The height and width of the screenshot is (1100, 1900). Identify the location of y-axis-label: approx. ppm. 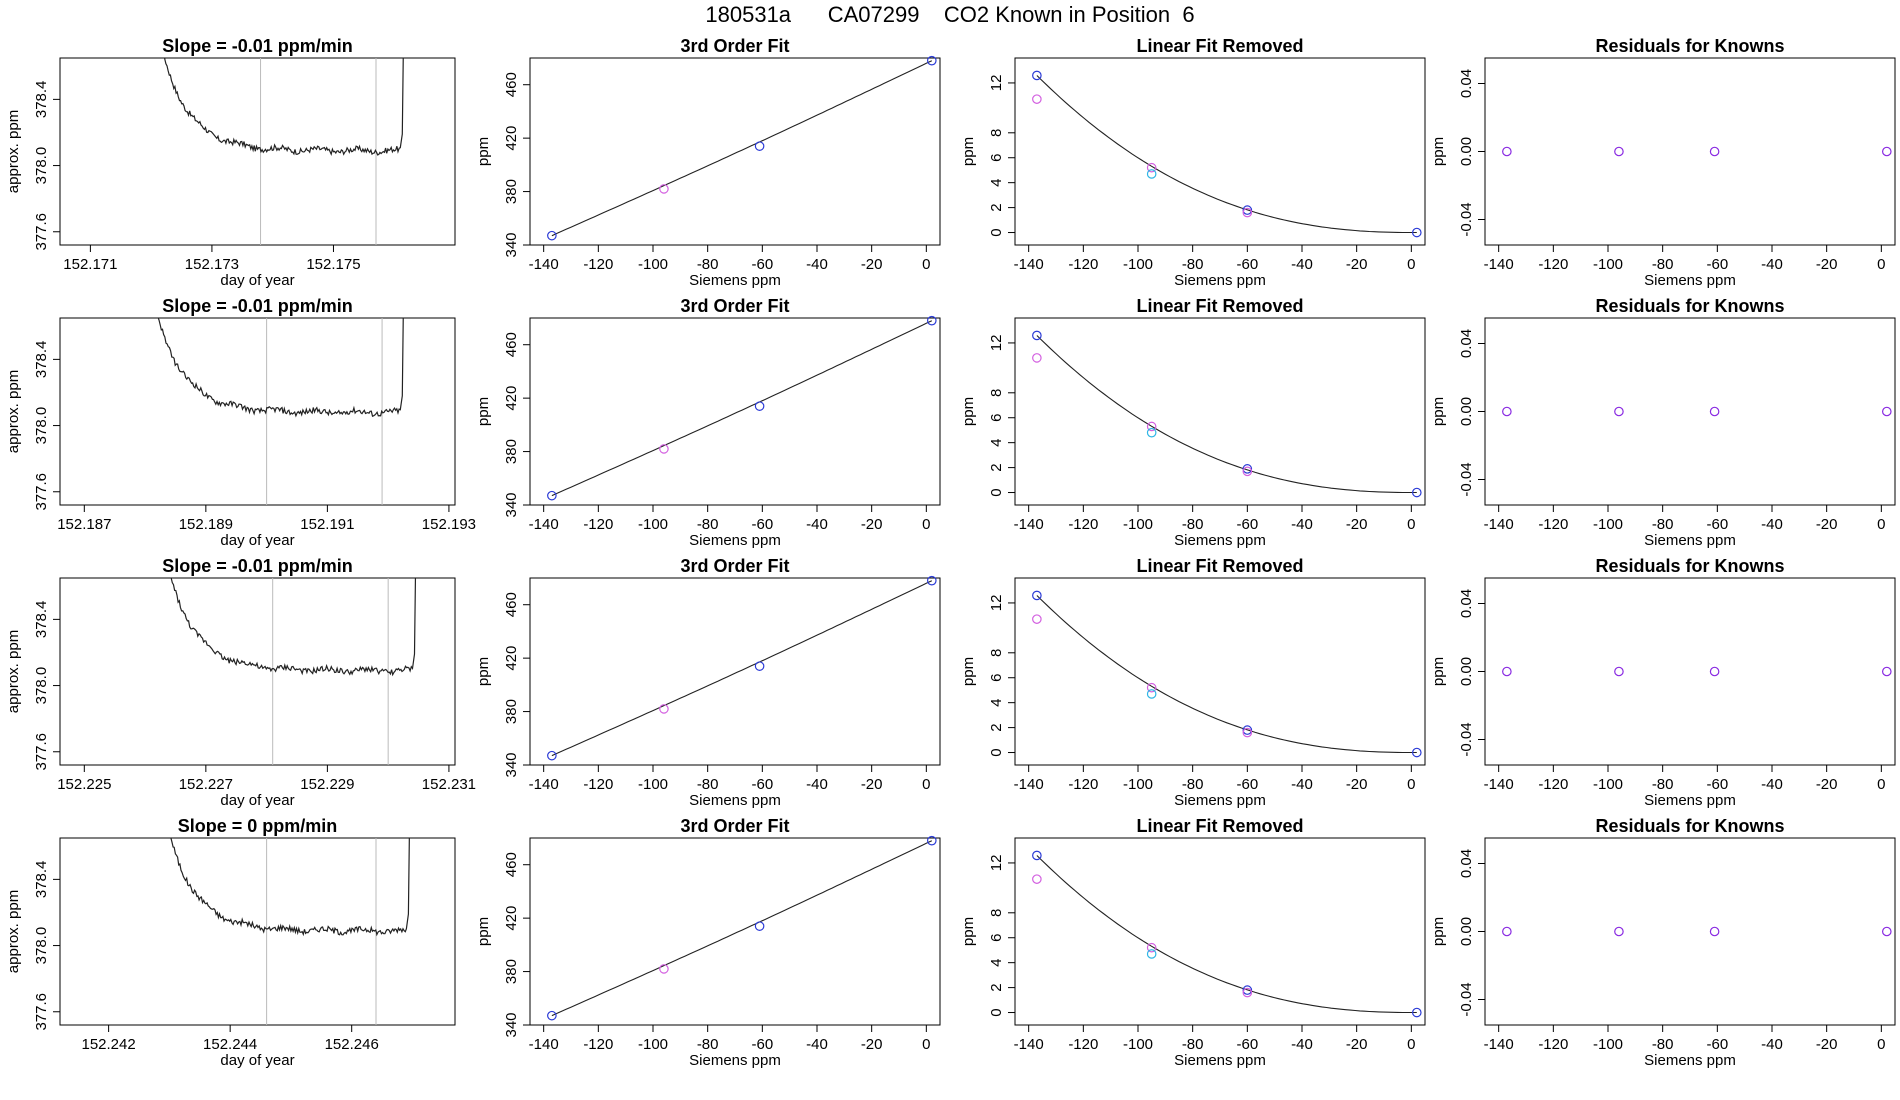
(13, 411).